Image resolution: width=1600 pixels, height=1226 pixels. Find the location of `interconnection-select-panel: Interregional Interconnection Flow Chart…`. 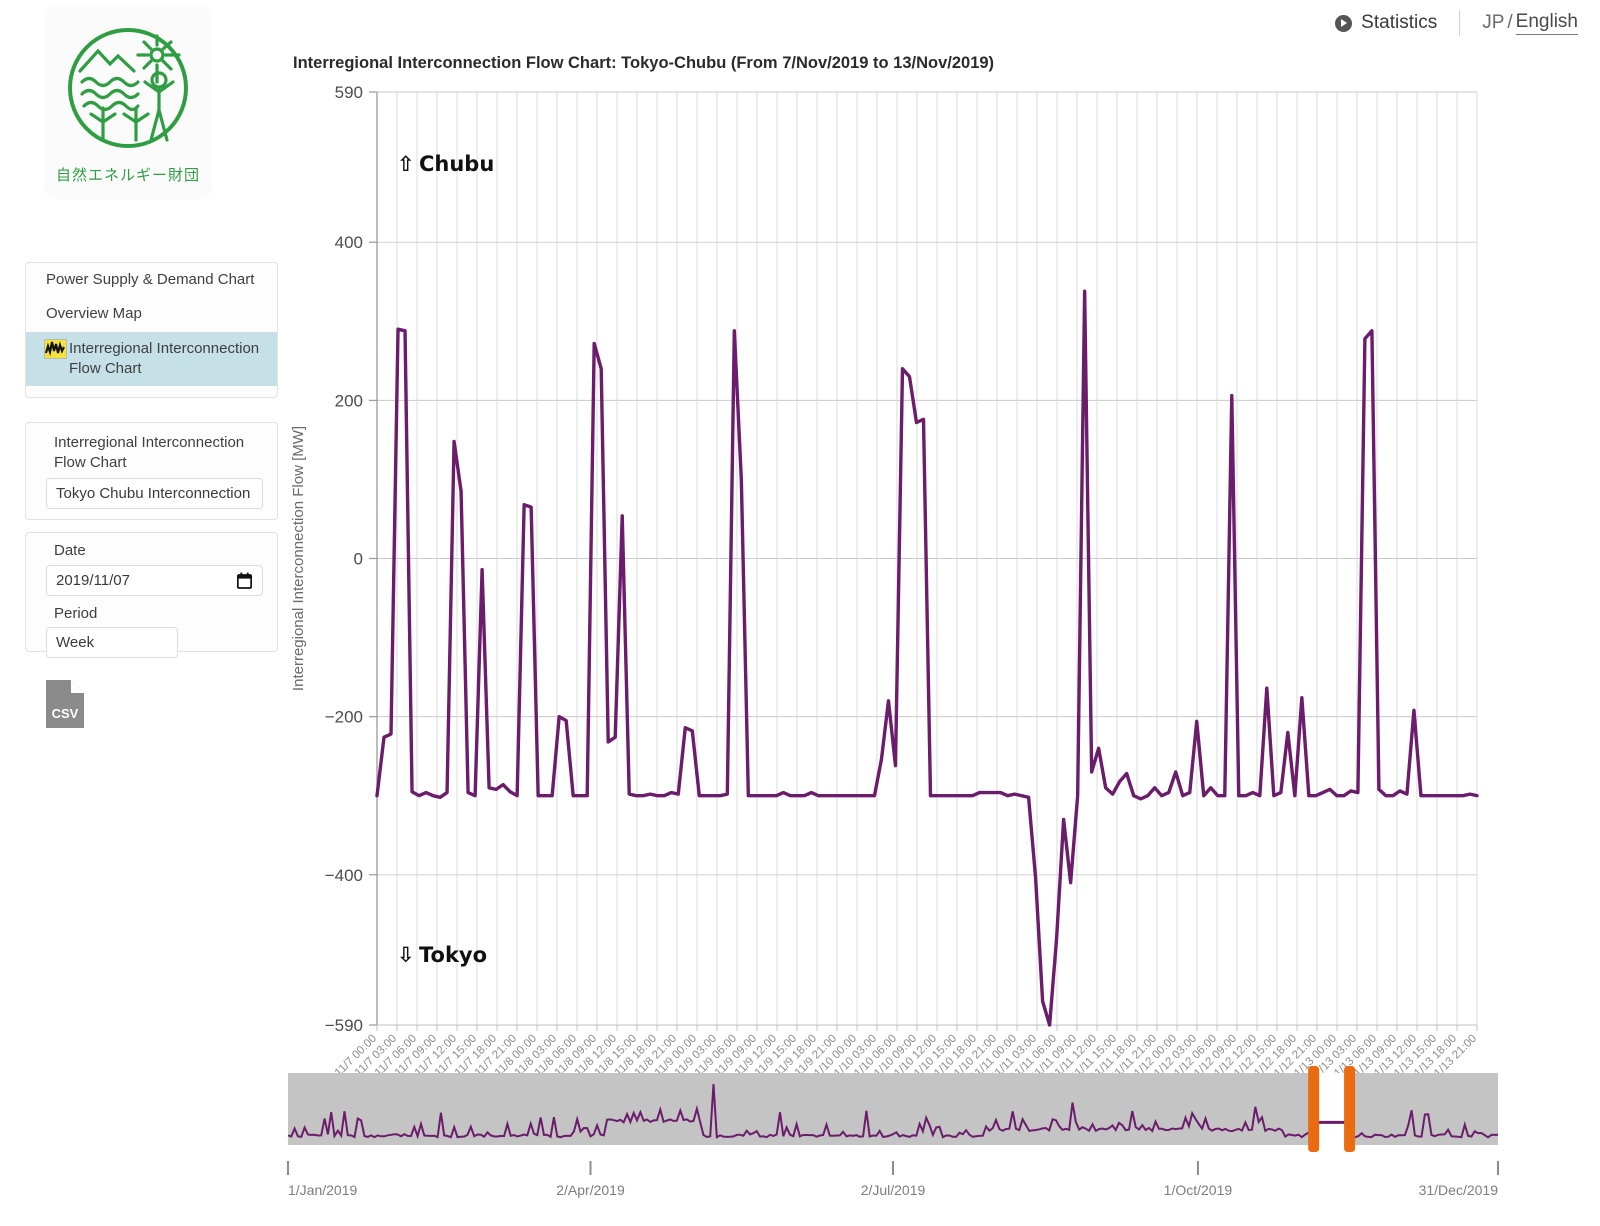

interconnection-select-panel: Interregional Interconnection Flow Chart… is located at coordinates (151, 471).